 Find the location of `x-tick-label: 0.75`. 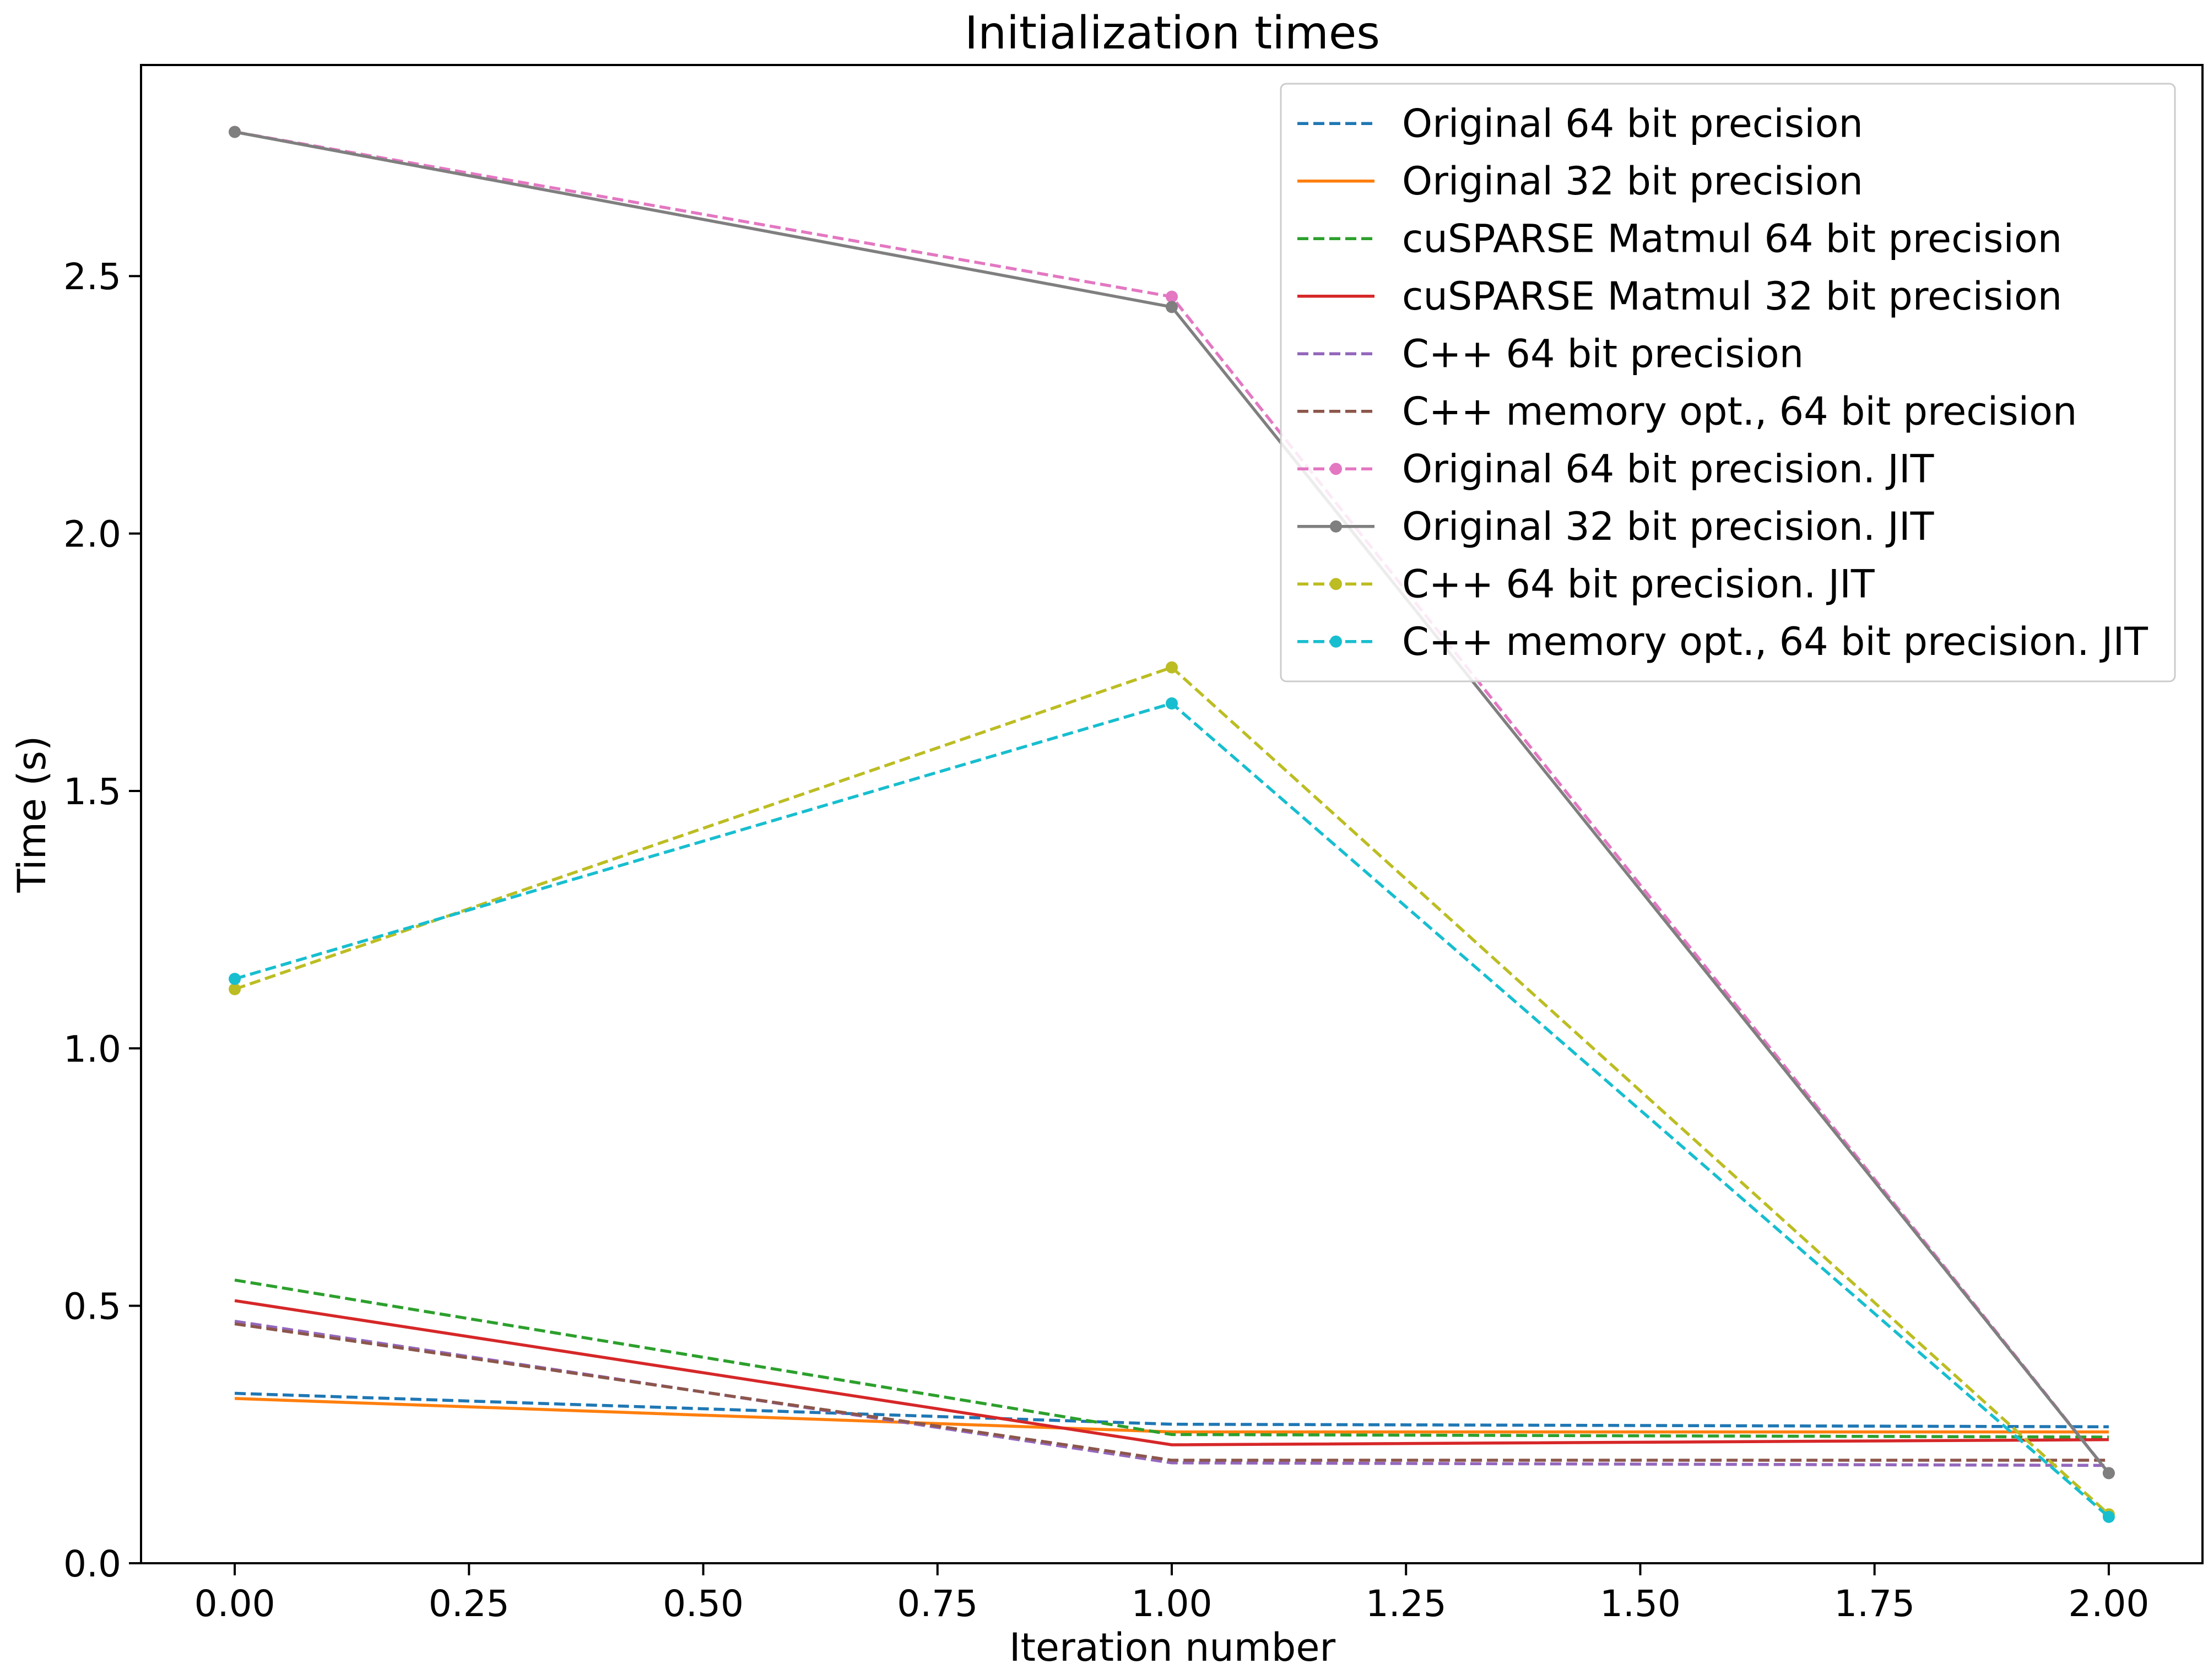

x-tick-label: 0.75 is located at coordinates (938, 1604).